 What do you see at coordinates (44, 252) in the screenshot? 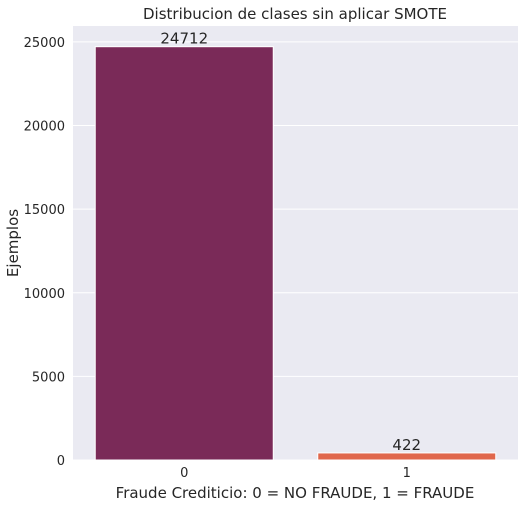
I see `y-axis-ticks: 0 5000 10000 15000 20000 25000` at bounding box center [44, 252].